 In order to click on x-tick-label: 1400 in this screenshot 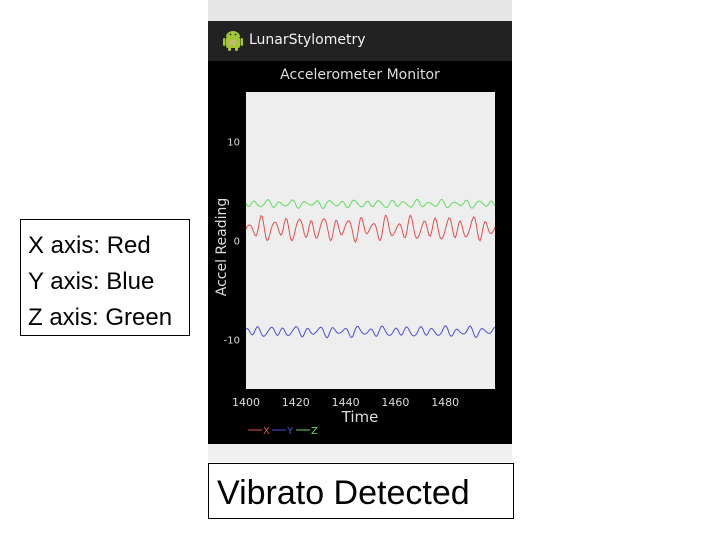, I will do `click(246, 402)`.